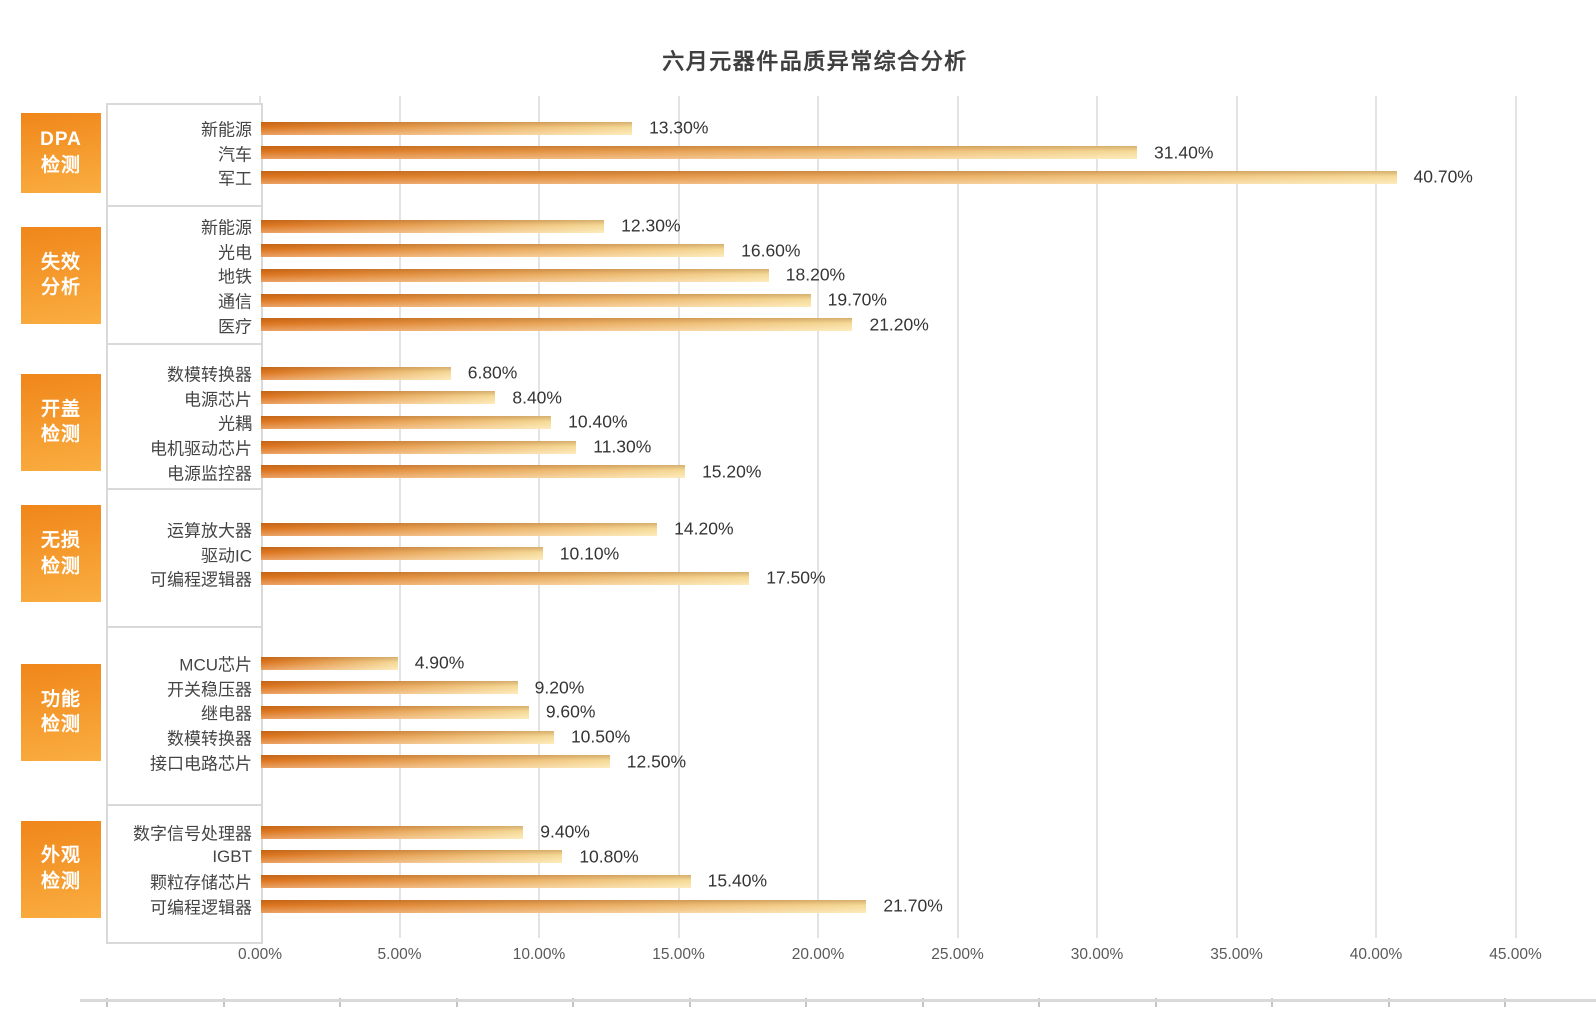  What do you see at coordinates (679, 127) in the screenshot?
I see `value-label: 13.30%` at bounding box center [679, 127].